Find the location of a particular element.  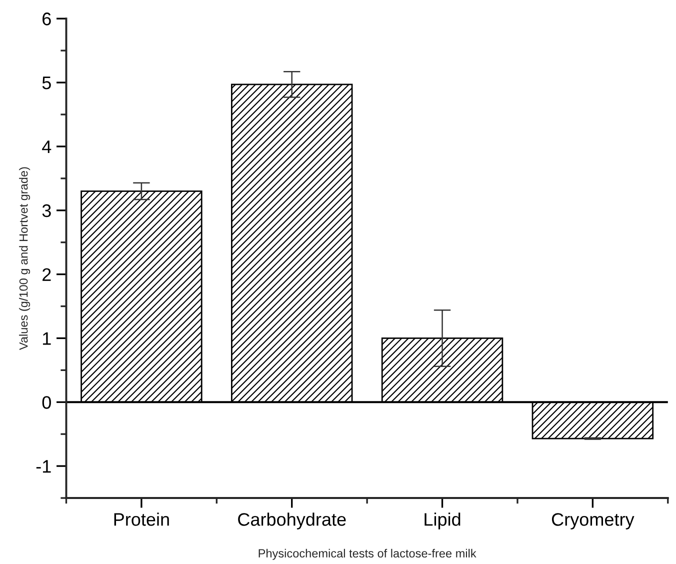

y-tick-label: -1 is located at coordinates (43, 466).